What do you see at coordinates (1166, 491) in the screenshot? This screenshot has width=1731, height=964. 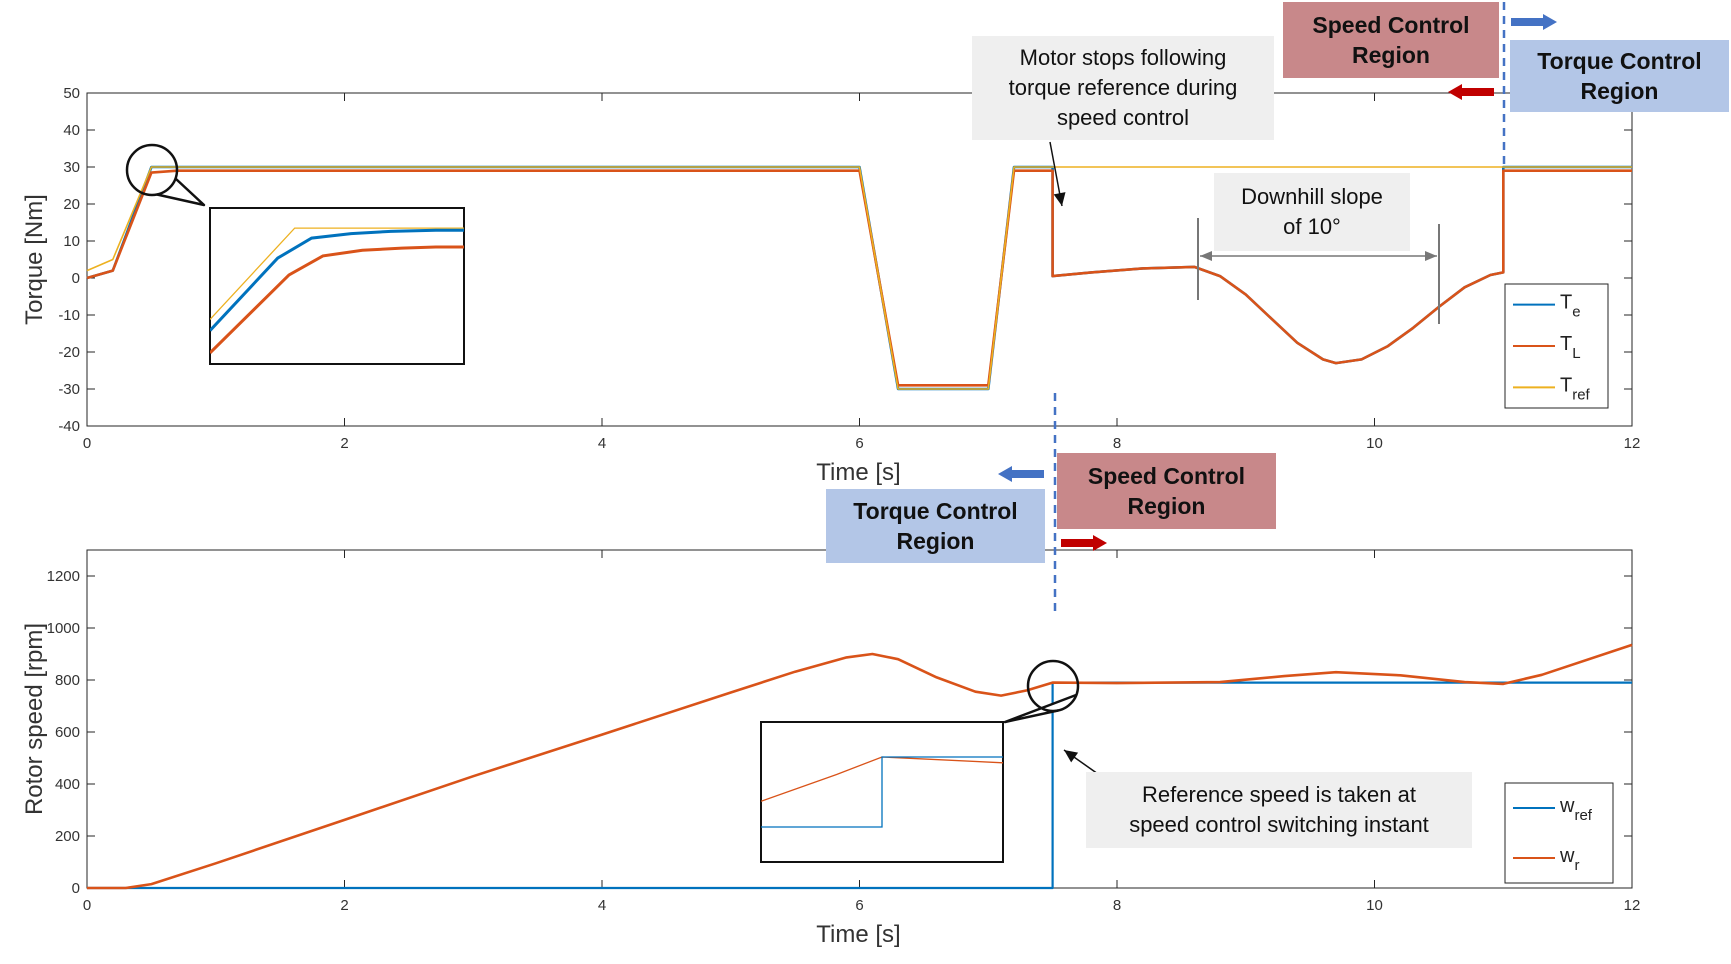 I see `bottom-speed-control-region-label: Speed Control Region` at bounding box center [1166, 491].